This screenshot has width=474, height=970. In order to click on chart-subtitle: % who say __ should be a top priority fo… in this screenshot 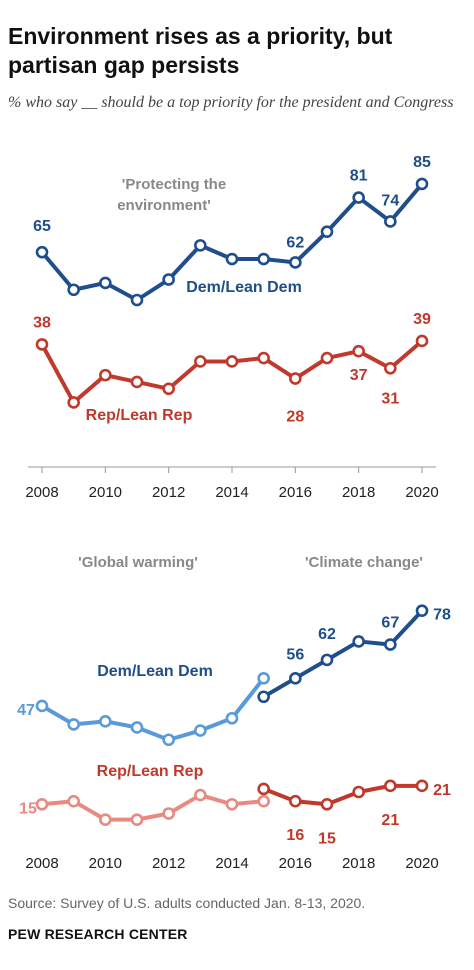, I will do `click(231, 102)`.